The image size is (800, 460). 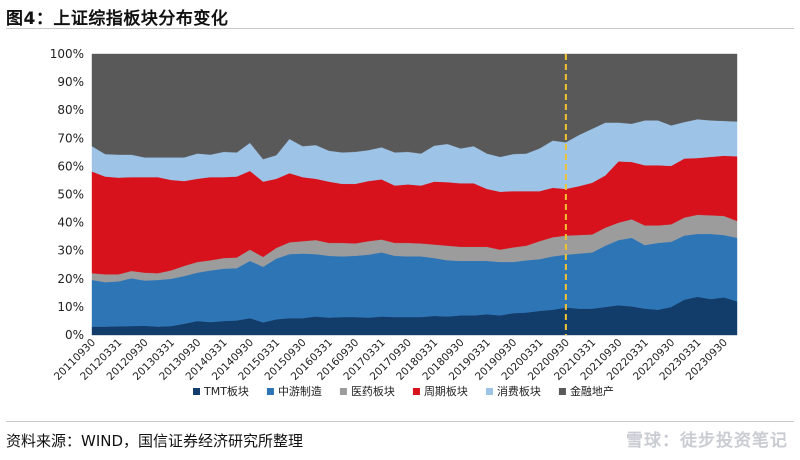 What do you see at coordinates (70, 223) in the screenshot?
I see `y-tick-label: 40%` at bounding box center [70, 223].